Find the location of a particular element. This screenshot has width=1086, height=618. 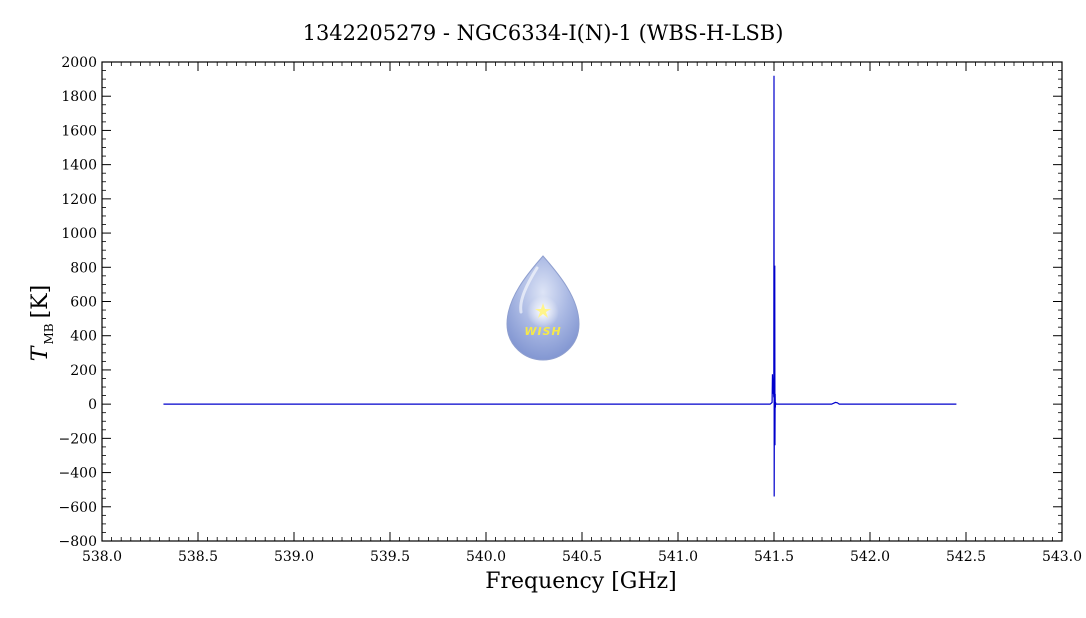

y-tick-label: 1000 is located at coordinates (79, 234).